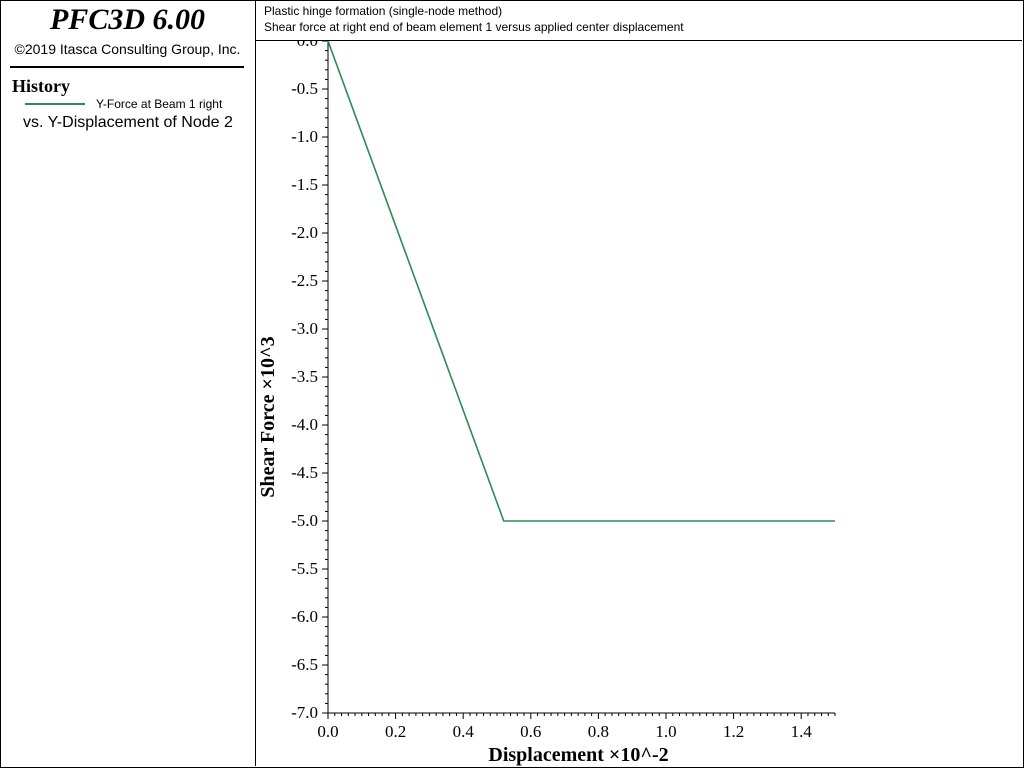  What do you see at coordinates (304, 664) in the screenshot?
I see `y-tick-label: -6.5` at bounding box center [304, 664].